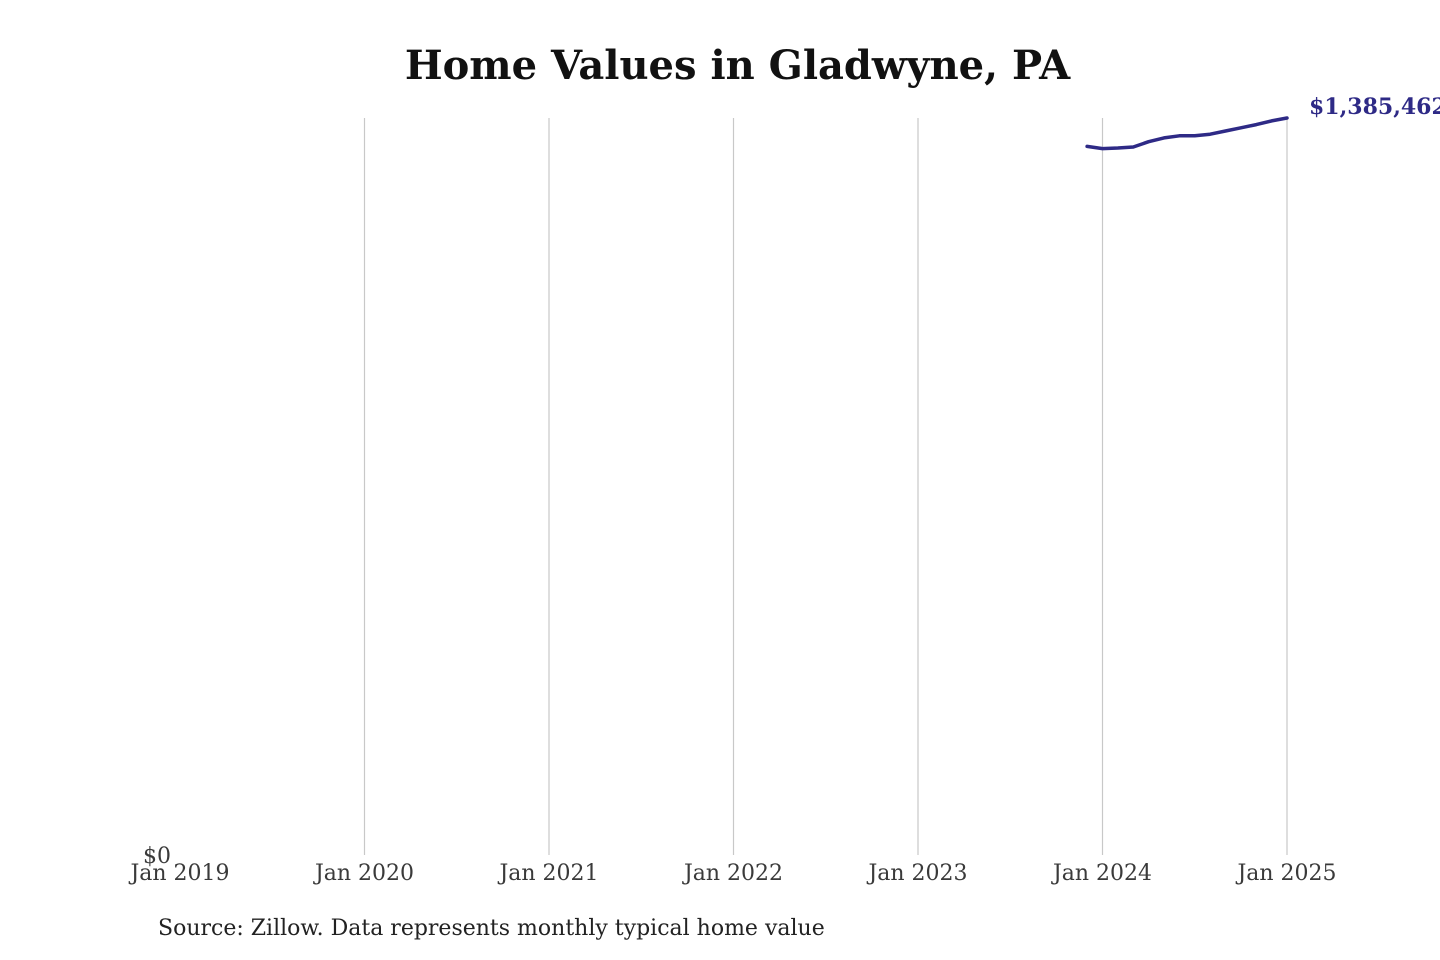 This screenshot has width=1440, height=960. What do you see at coordinates (363, 873) in the screenshot?
I see `x-tick-label: Jan 2020` at bounding box center [363, 873].